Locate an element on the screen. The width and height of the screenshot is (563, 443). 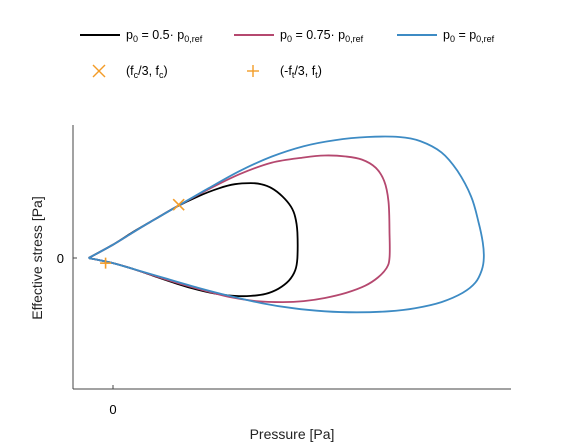
legend-label-2: p0 = 0.75· p0,ref is located at coordinates (322, 36).